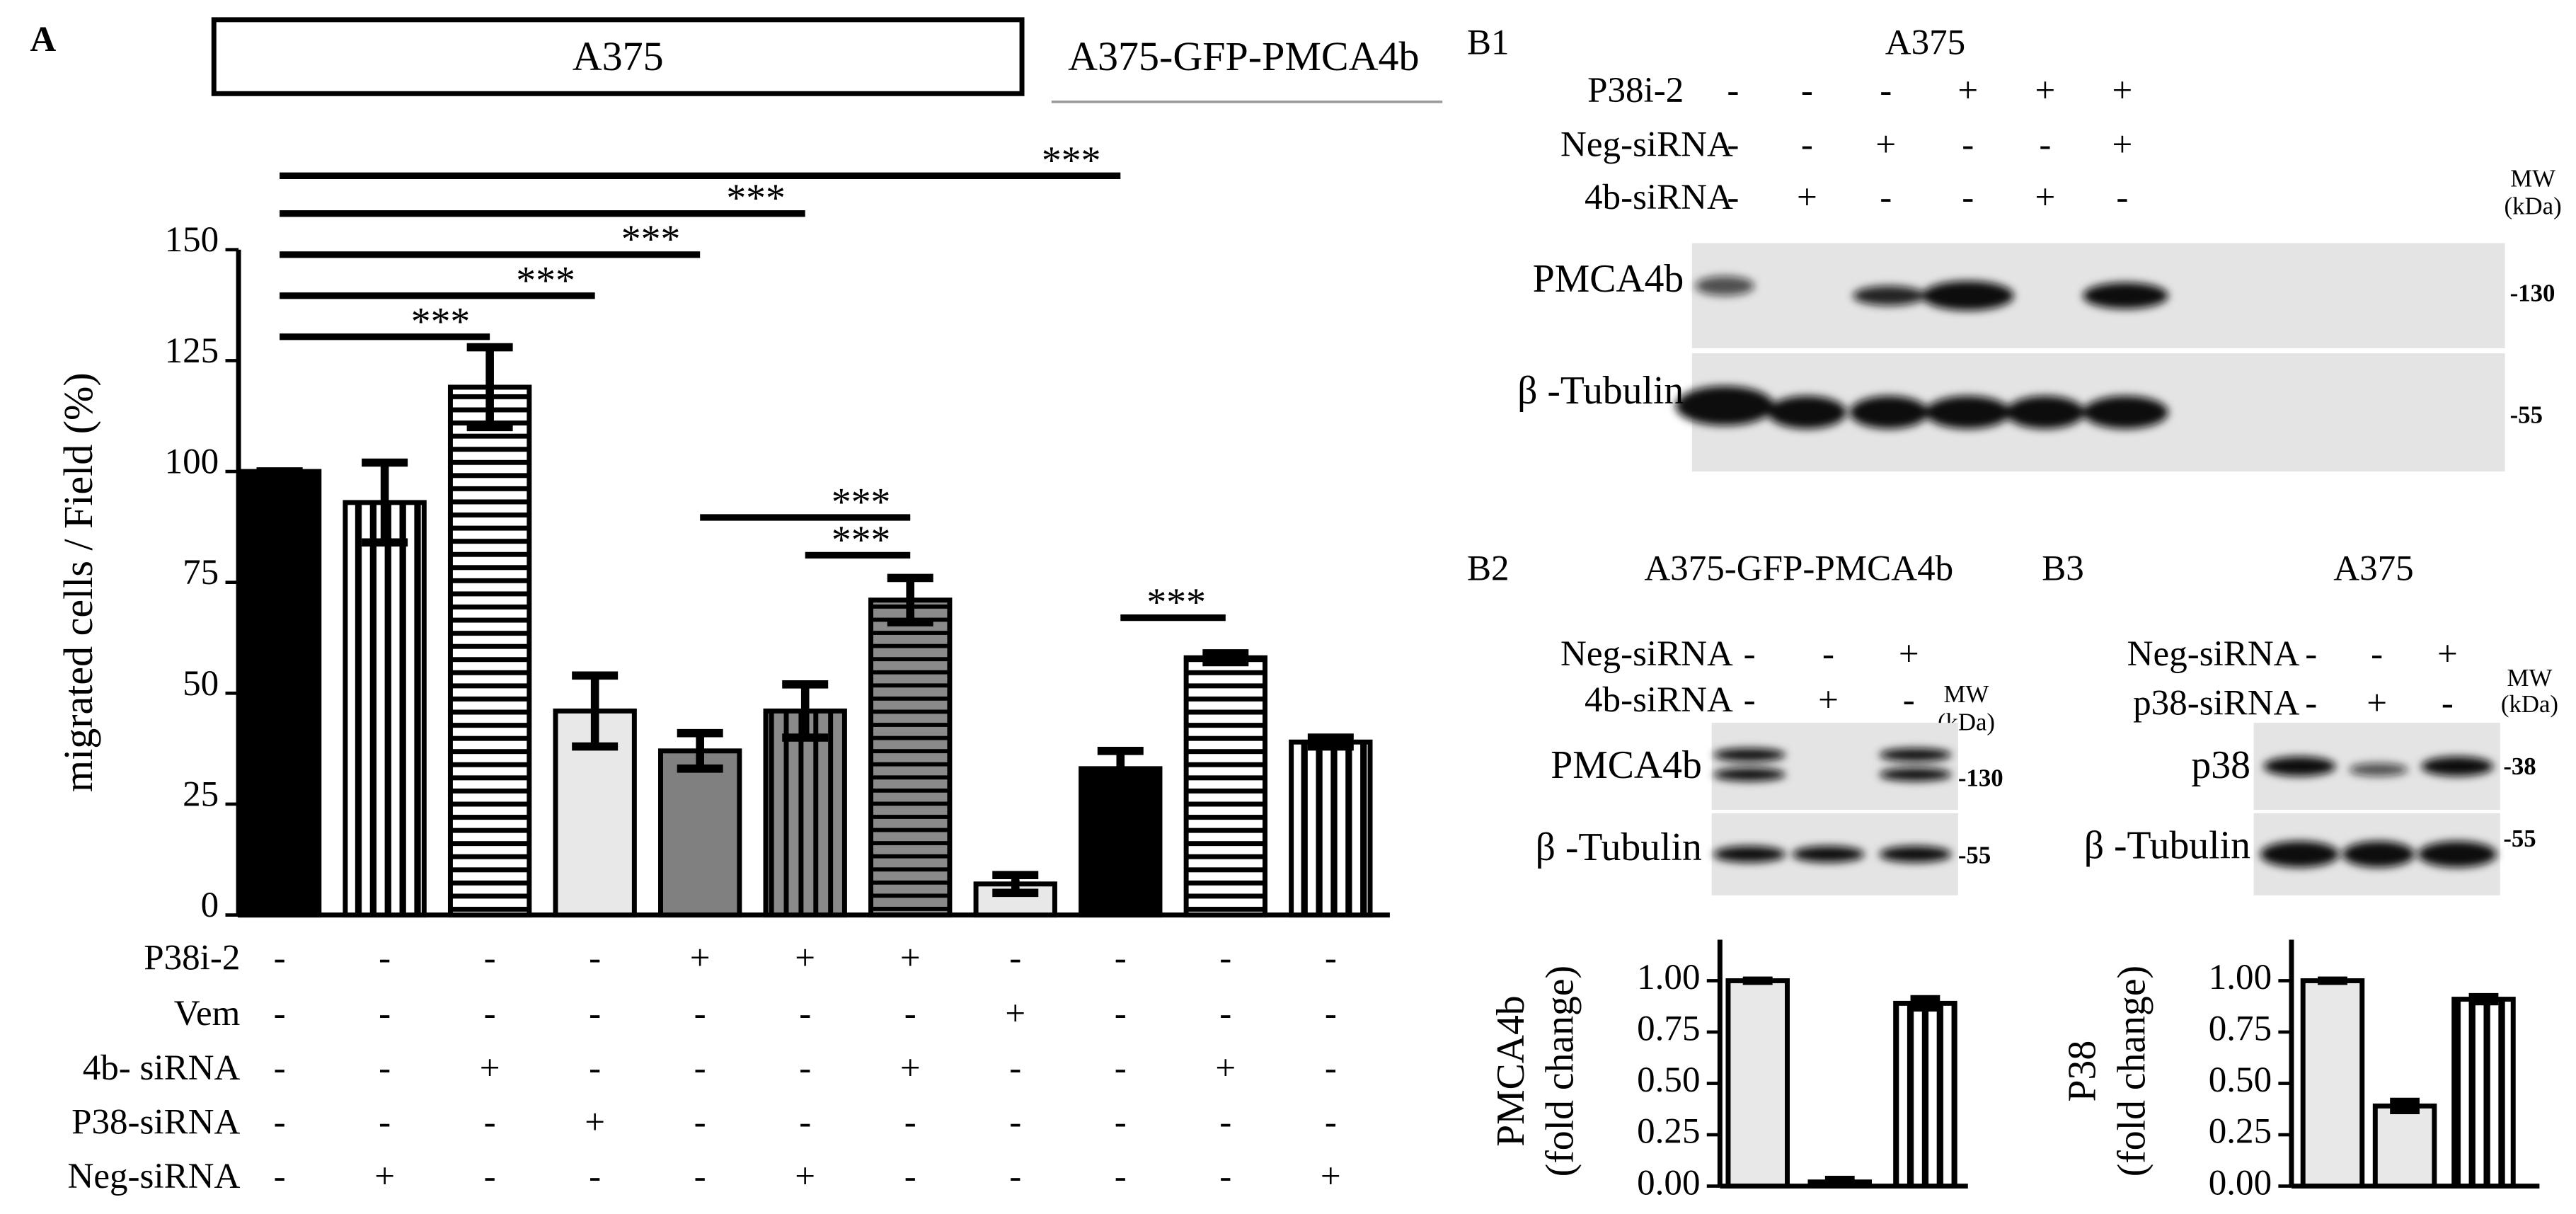 The width and height of the screenshot is (2576, 1214). Describe the element at coordinates (207, 1013) in the screenshot. I see `condition-label: Vem` at that location.